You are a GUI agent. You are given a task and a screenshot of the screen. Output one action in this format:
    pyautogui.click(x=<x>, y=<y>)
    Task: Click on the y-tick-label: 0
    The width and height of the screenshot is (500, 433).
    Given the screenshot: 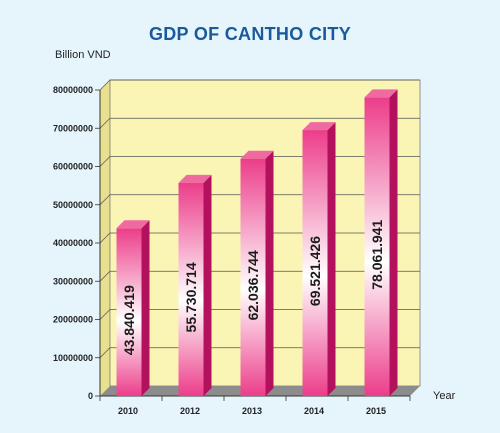 What is the action you would take?
    pyautogui.click(x=90, y=396)
    